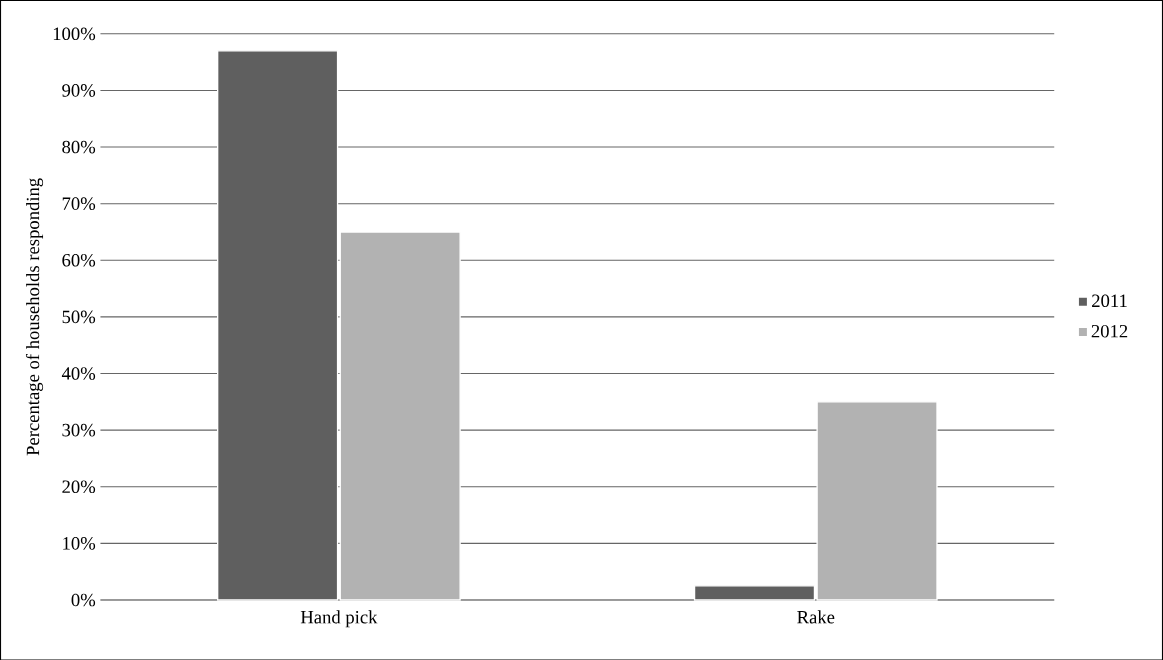 This screenshot has width=1163, height=660. I want to click on y-axis-title: Percentage of households responding, so click(34, 316).